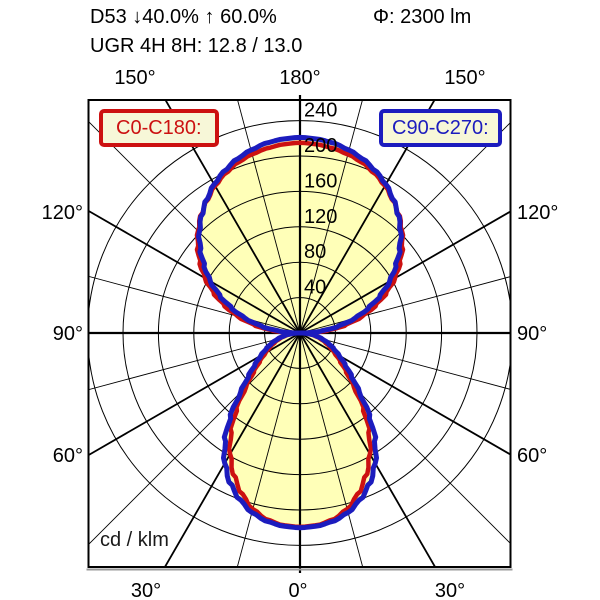  I want to click on angle-label-2: 150°, so click(464, 78).